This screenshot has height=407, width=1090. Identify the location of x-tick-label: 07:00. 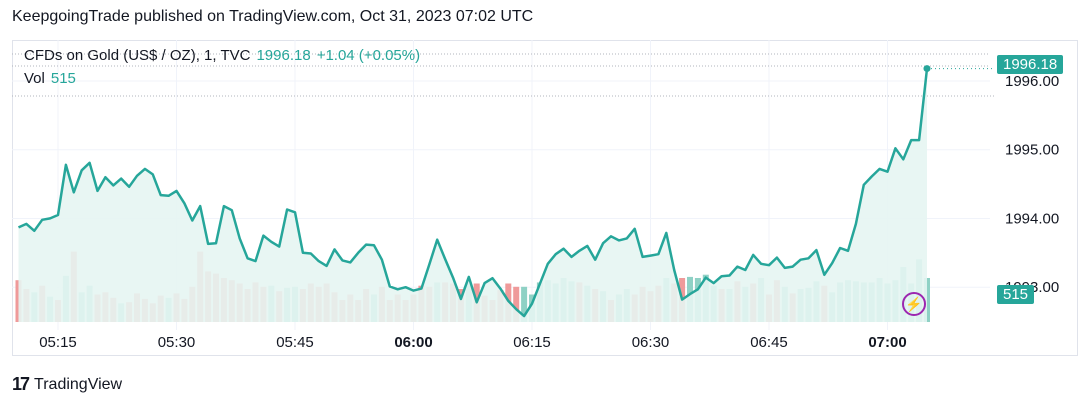
(887, 342).